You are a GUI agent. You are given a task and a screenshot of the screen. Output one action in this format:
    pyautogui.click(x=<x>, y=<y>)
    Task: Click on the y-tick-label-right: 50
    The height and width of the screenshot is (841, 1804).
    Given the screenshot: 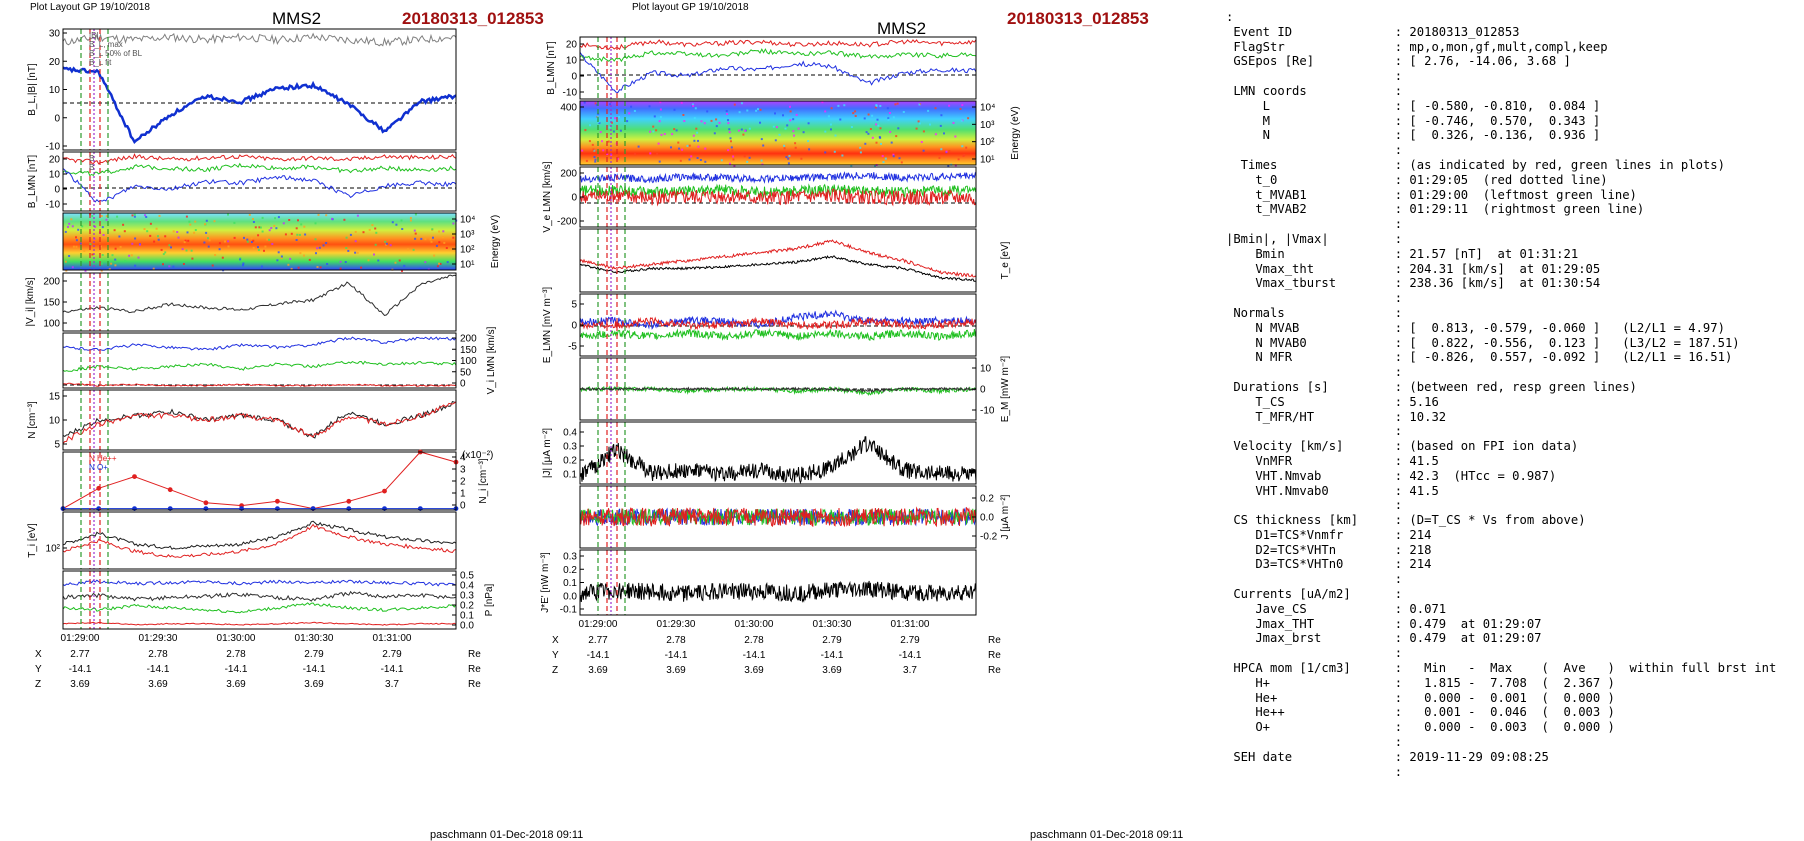 What is the action you would take?
    pyautogui.click(x=466, y=372)
    